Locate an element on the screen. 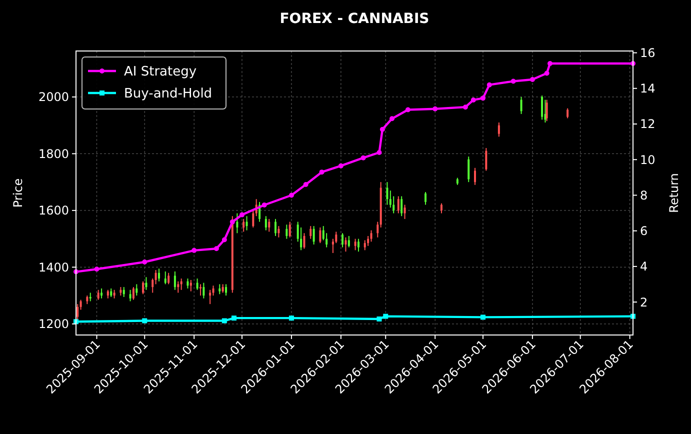  y-axis-title: Price is located at coordinates (18, 193).